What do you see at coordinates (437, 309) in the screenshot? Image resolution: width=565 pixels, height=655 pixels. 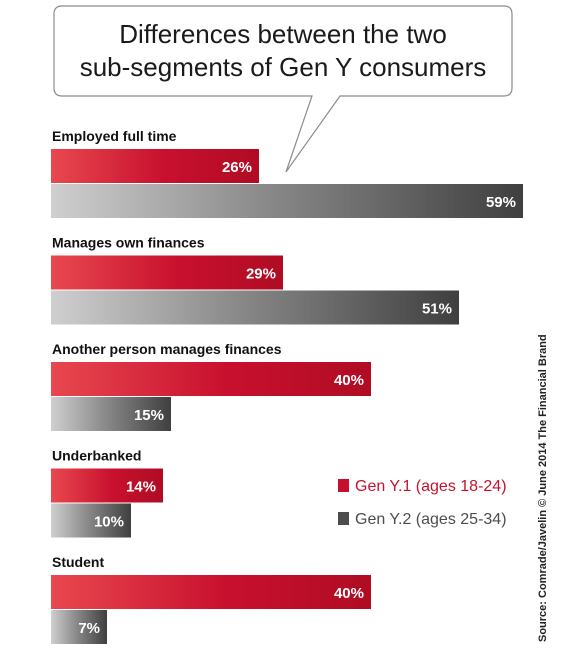 I see `value-label-manages-own-finances-series-2: 51%` at bounding box center [437, 309].